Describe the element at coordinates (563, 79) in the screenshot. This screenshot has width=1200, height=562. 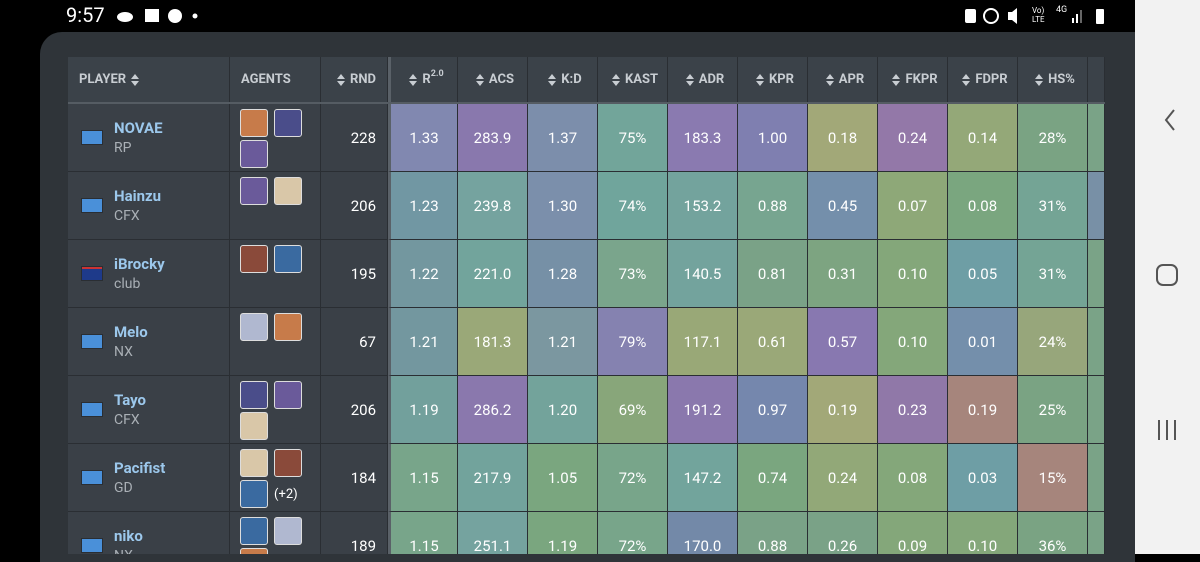
I see `column-header: K:D` at that location.